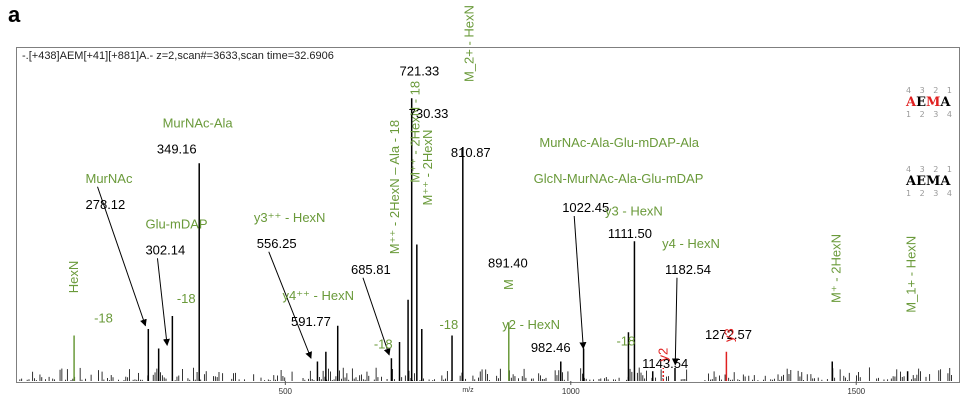 Image resolution: width=965 pixels, height=409 pixels. What do you see at coordinates (551, 347) in the screenshot?
I see `peak-annotation: 982.46` at bounding box center [551, 347].